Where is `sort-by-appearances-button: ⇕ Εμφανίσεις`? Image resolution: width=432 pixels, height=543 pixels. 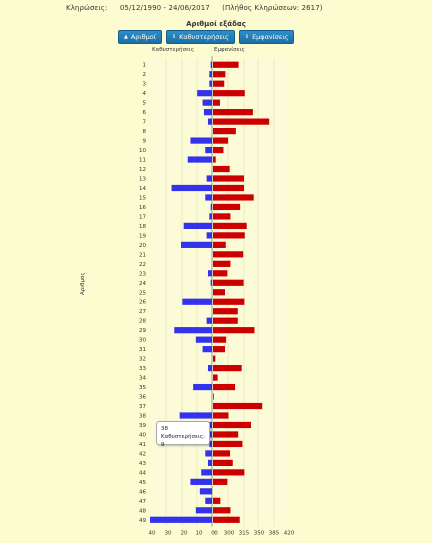 sort-by-appearances-button: ⇕ Εμφανίσεις is located at coordinates (266, 37).